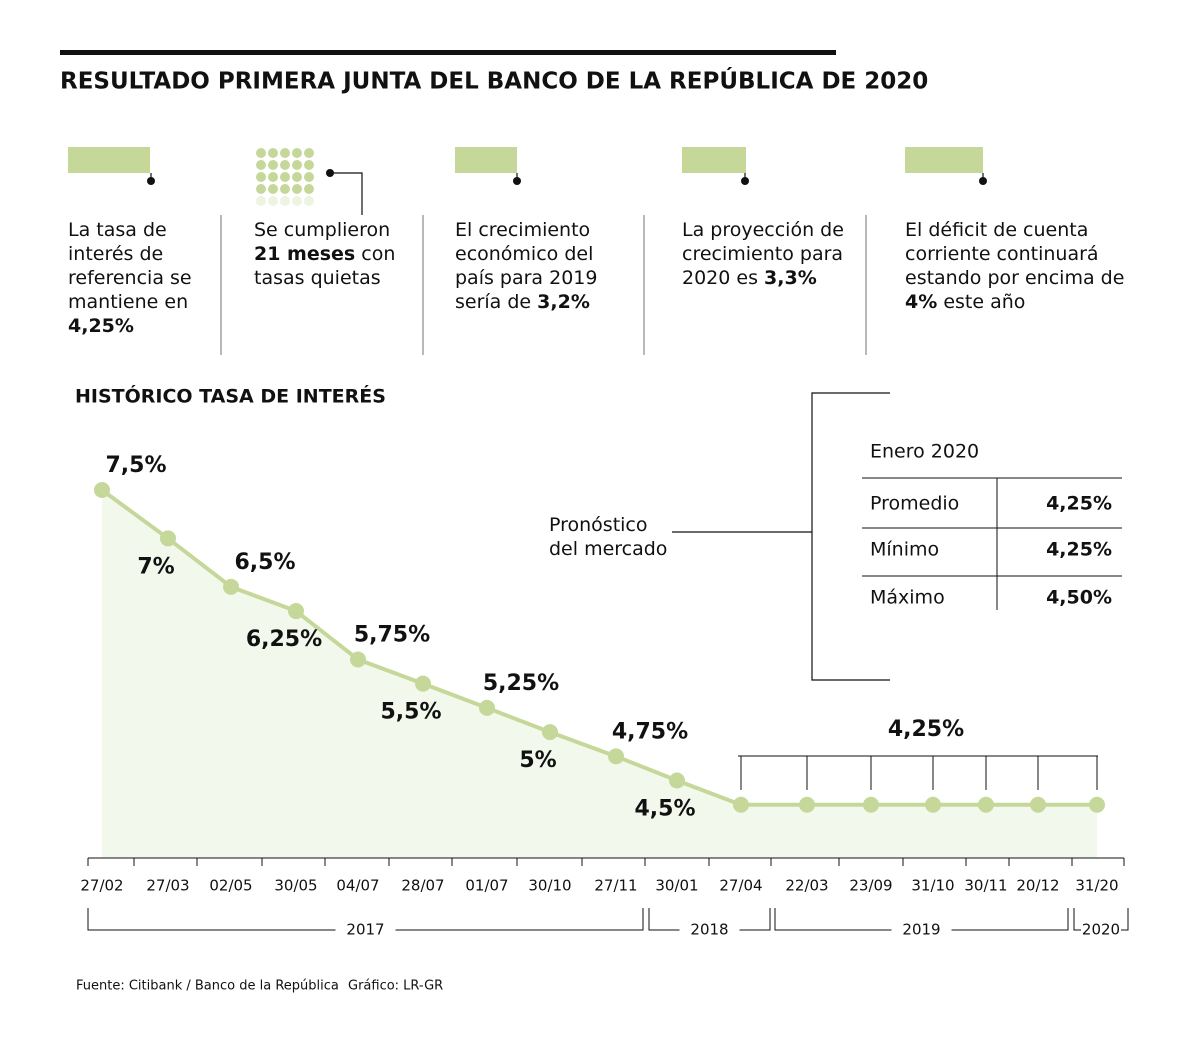  I want to click on x-tick-label: 30/05, so click(295, 886).